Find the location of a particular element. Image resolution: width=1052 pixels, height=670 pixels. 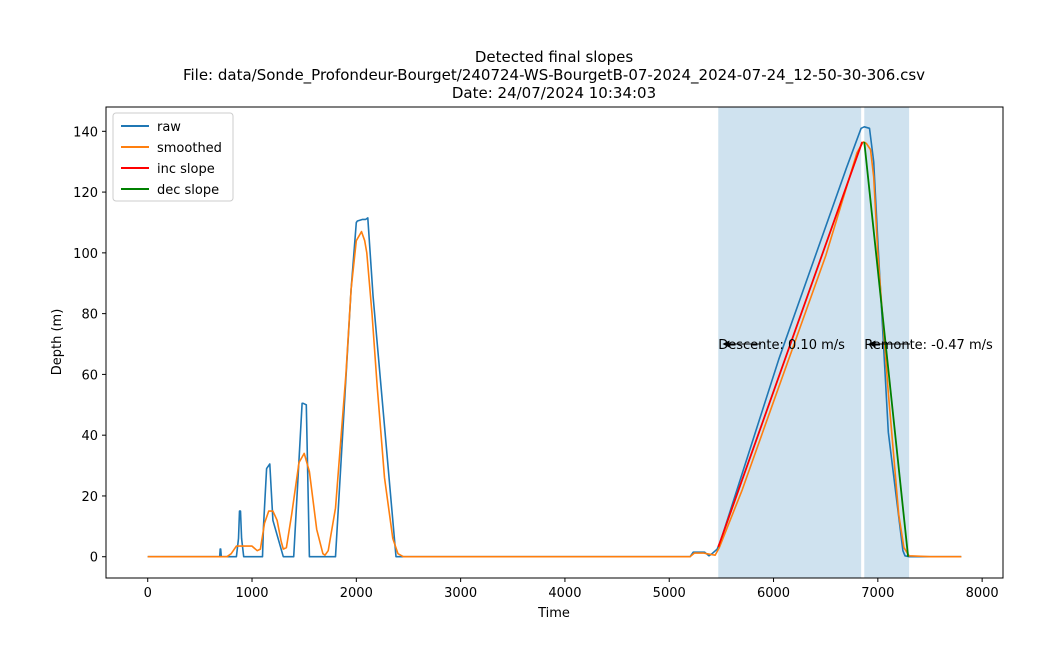

y-axis-label: Depth (m) is located at coordinates (57, 342).